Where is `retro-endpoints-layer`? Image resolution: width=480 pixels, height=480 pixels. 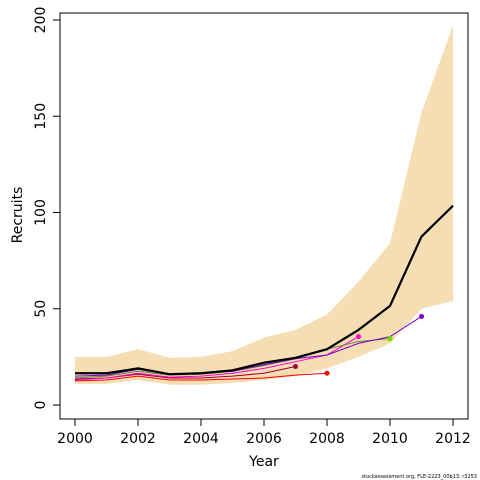
retro-endpoints-layer is located at coordinates (358, 344).